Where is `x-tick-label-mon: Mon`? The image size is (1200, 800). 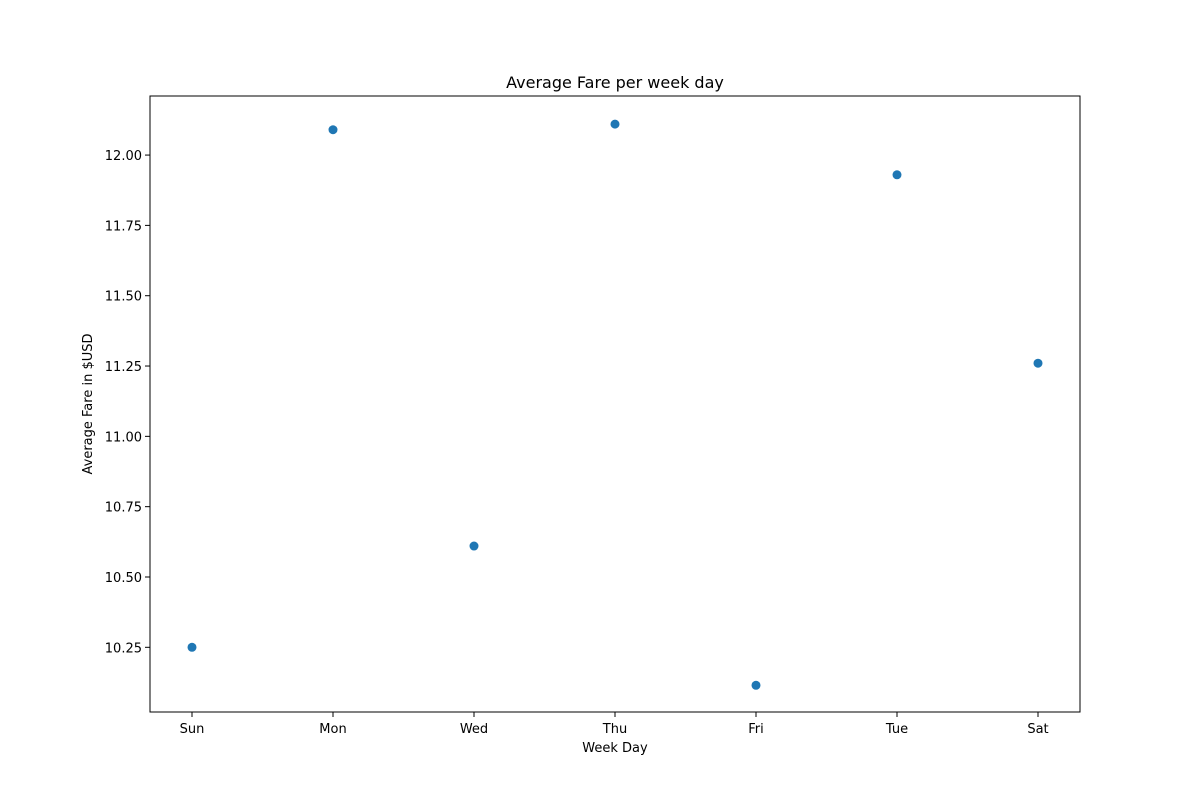 x-tick-label-mon: Mon is located at coordinates (332, 729).